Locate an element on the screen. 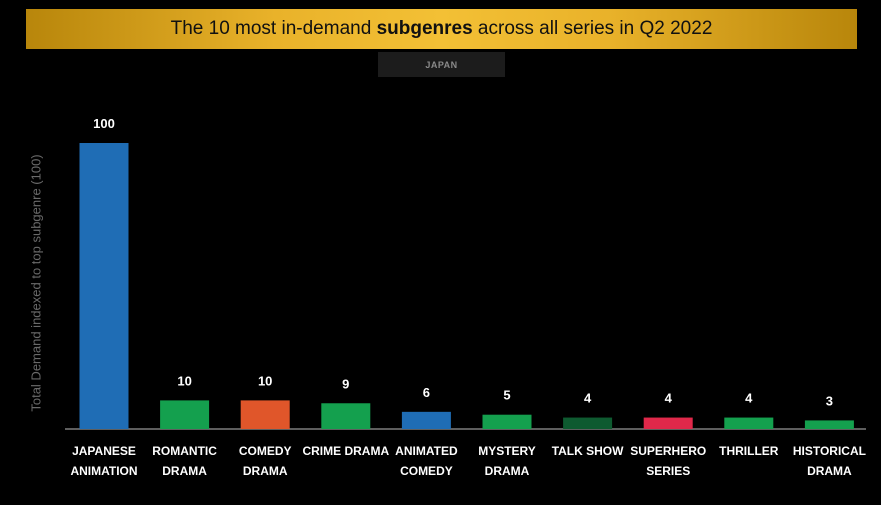 This screenshot has width=881, height=505. title-emphasis: subgenres is located at coordinates (424, 28).